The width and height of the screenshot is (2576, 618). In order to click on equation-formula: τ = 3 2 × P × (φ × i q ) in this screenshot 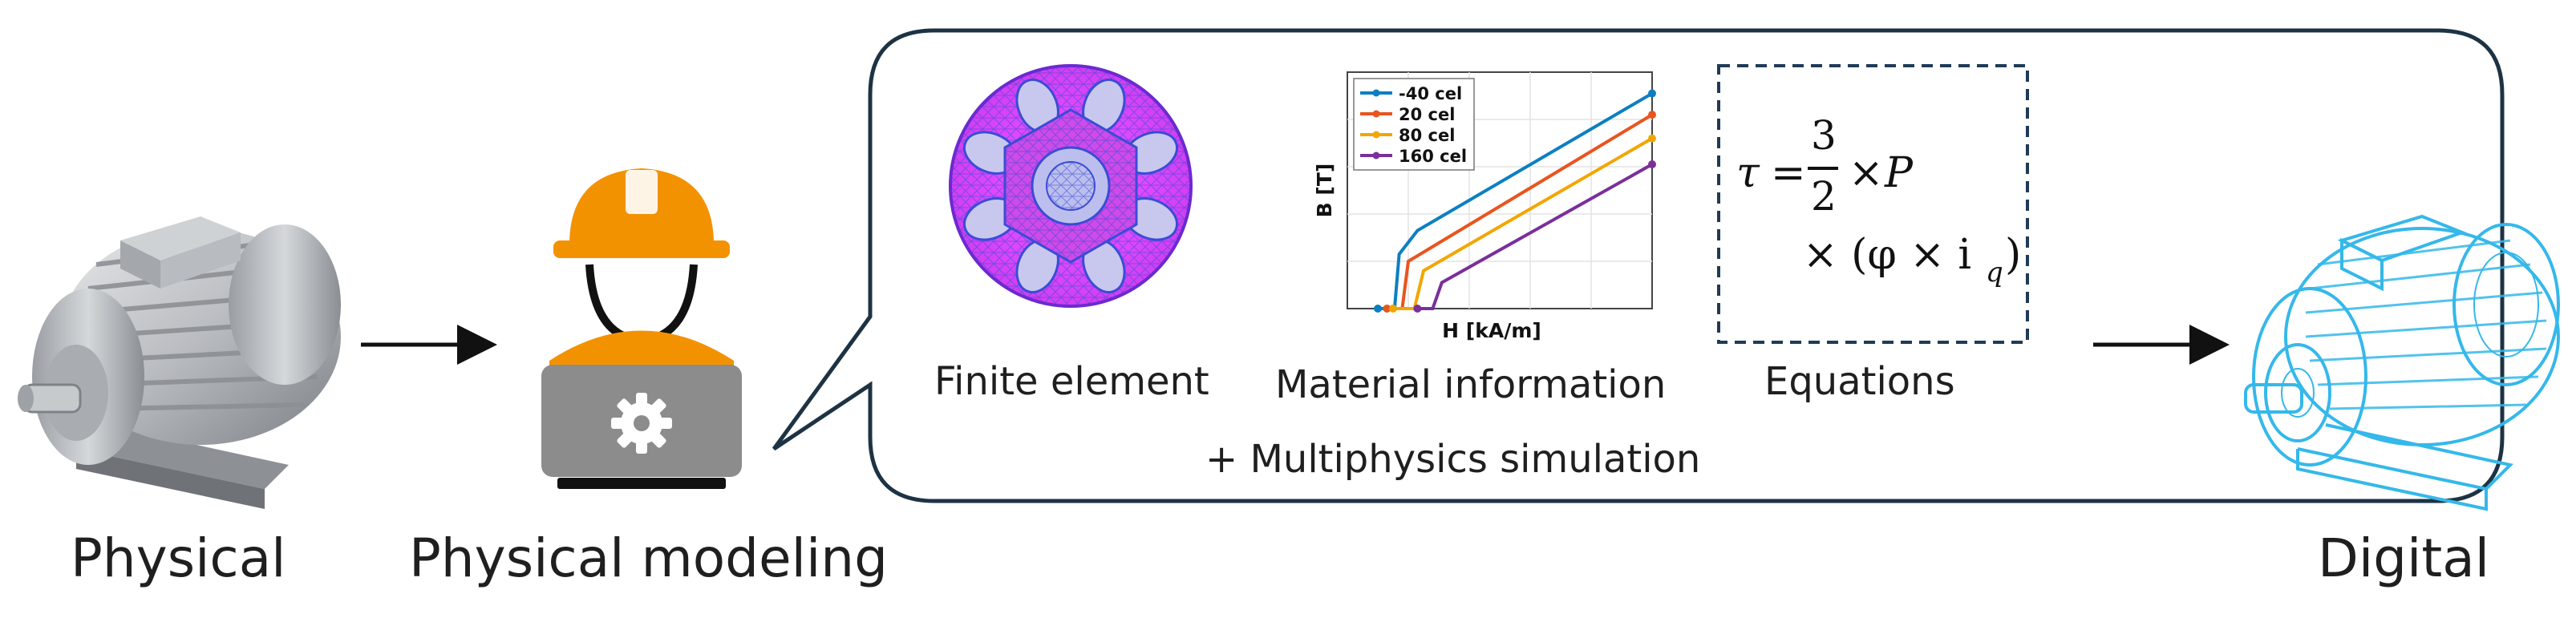, I will do `click(1876, 216)`.